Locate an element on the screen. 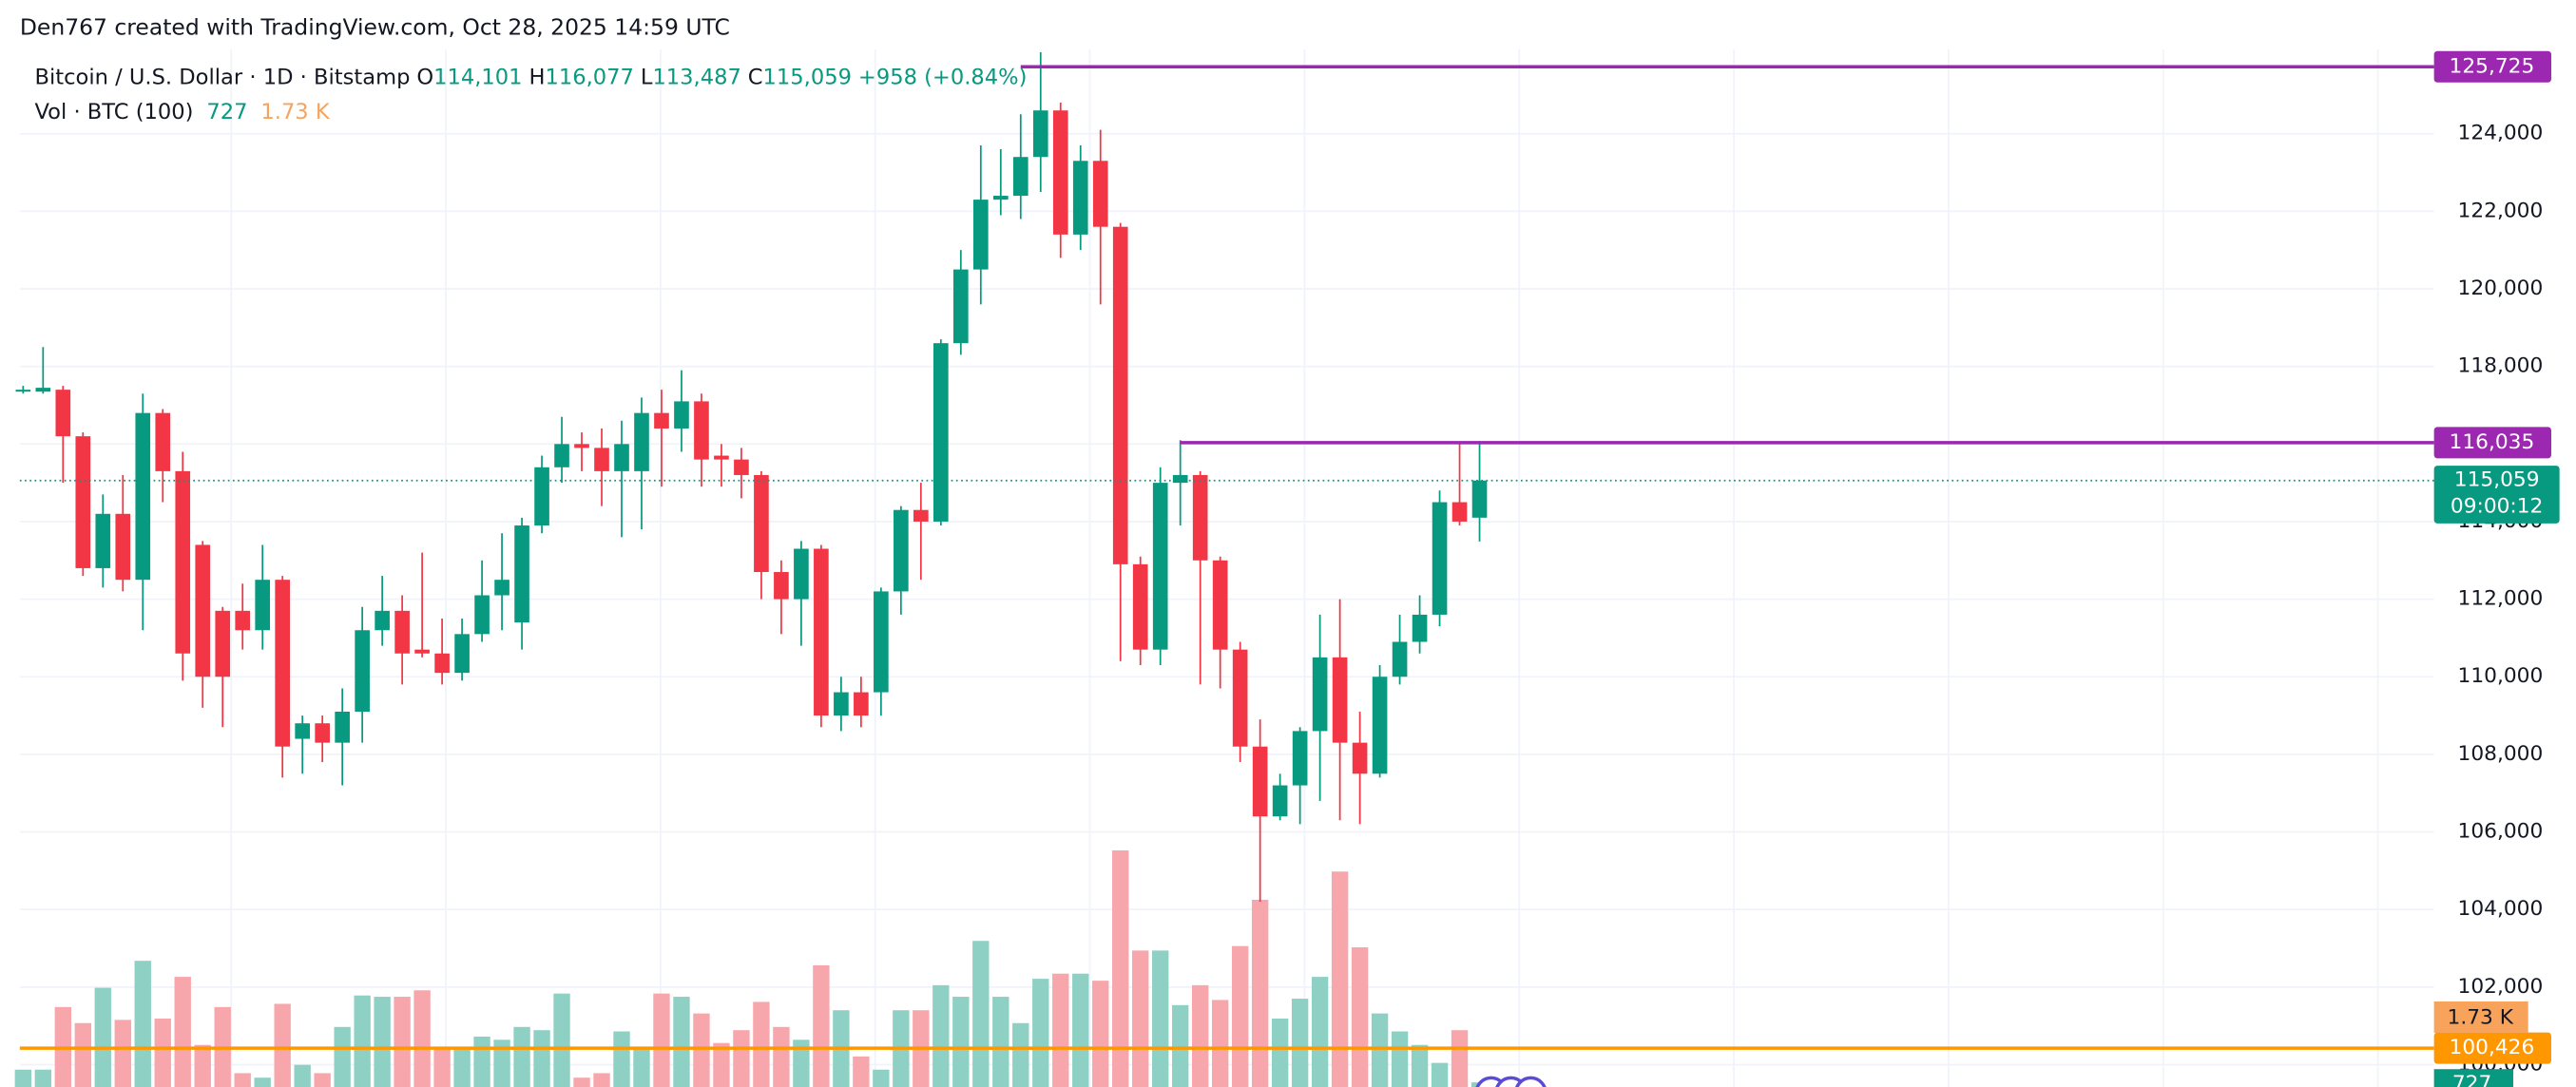 The height and width of the screenshot is (1087, 2576). volume-ma: 1.73 K is located at coordinates (295, 113).